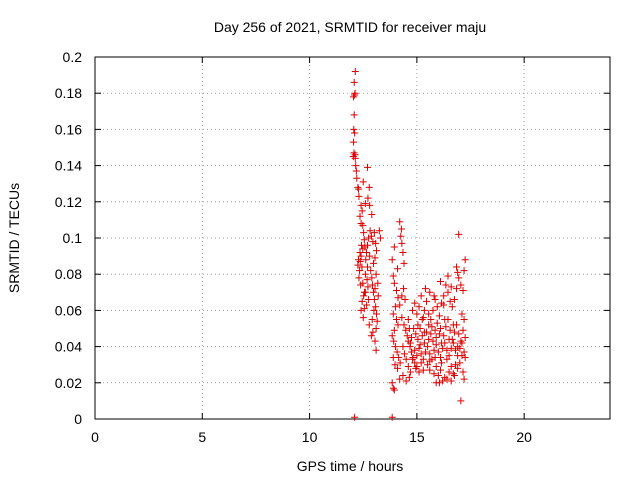 The height and width of the screenshot is (480, 640). Describe the element at coordinates (95, 437) in the screenshot. I see `x-tick-label: 0` at that location.